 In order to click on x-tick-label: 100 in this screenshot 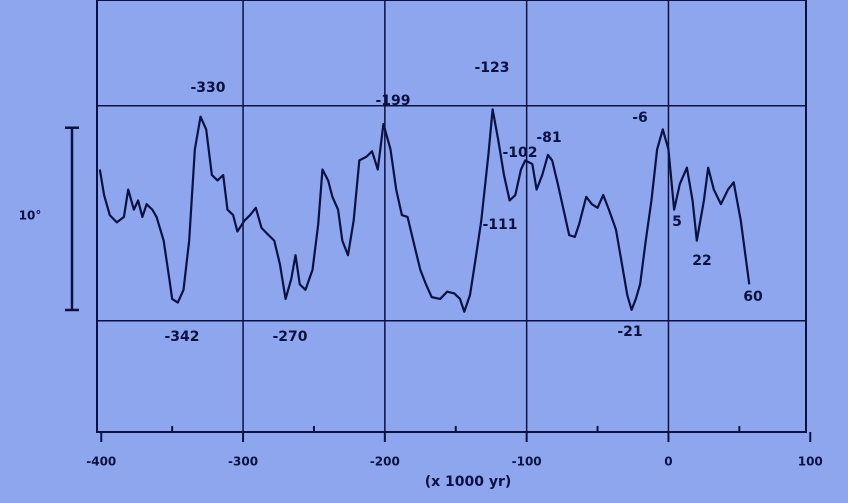, I will do `click(810, 462)`.